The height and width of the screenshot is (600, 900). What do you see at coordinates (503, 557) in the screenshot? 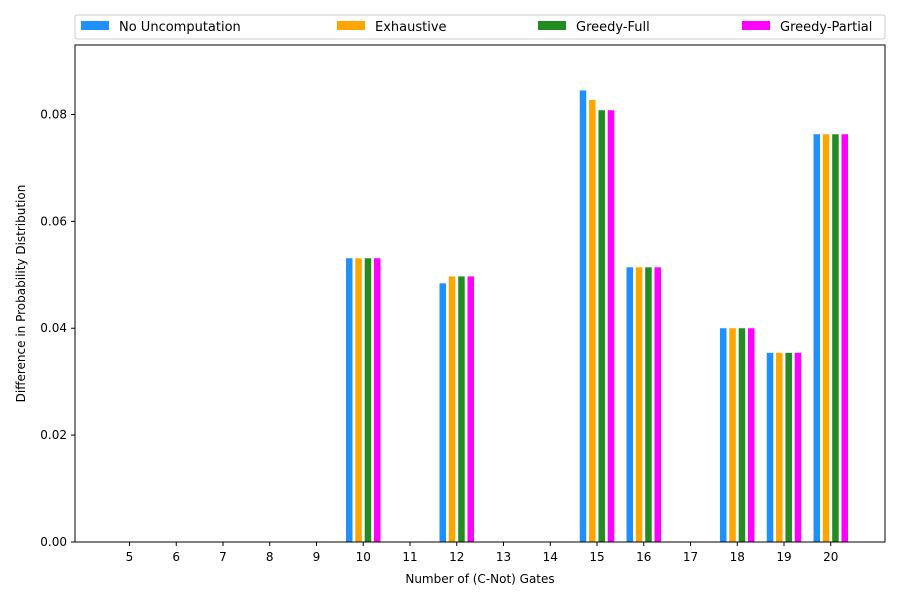
I see `x-tick-label: 13` at bounding box center [503, 557].